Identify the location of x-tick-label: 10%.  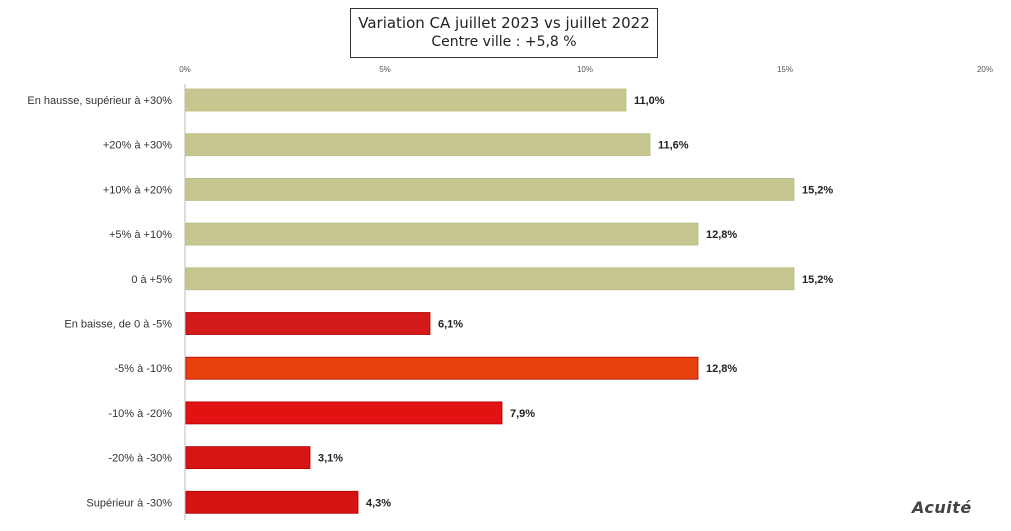
(585, 69).